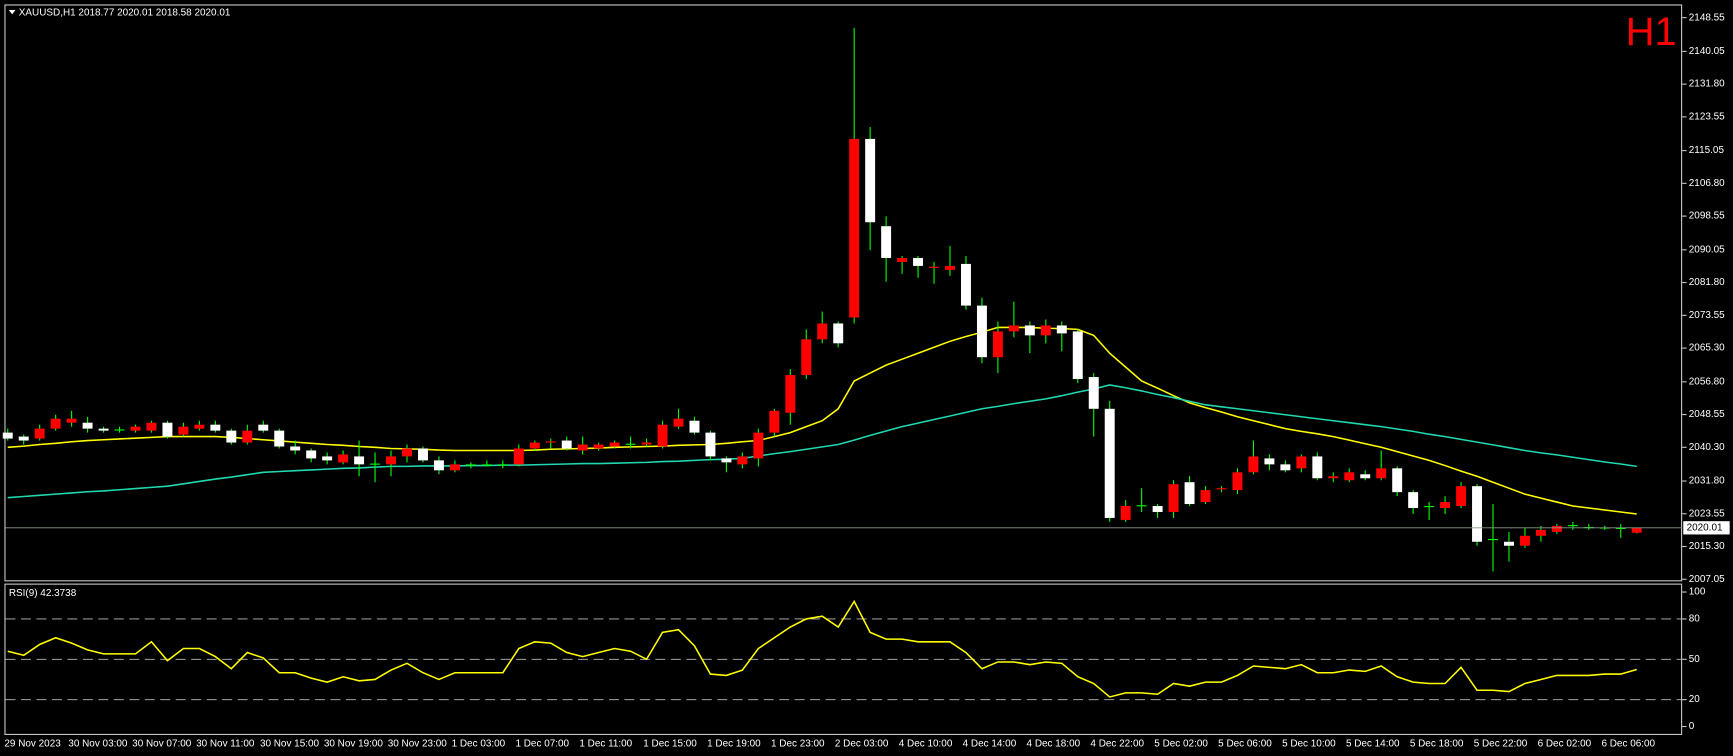  I want to click on x-tick-label: 4 Dec 18:00, so click(1054, 743).